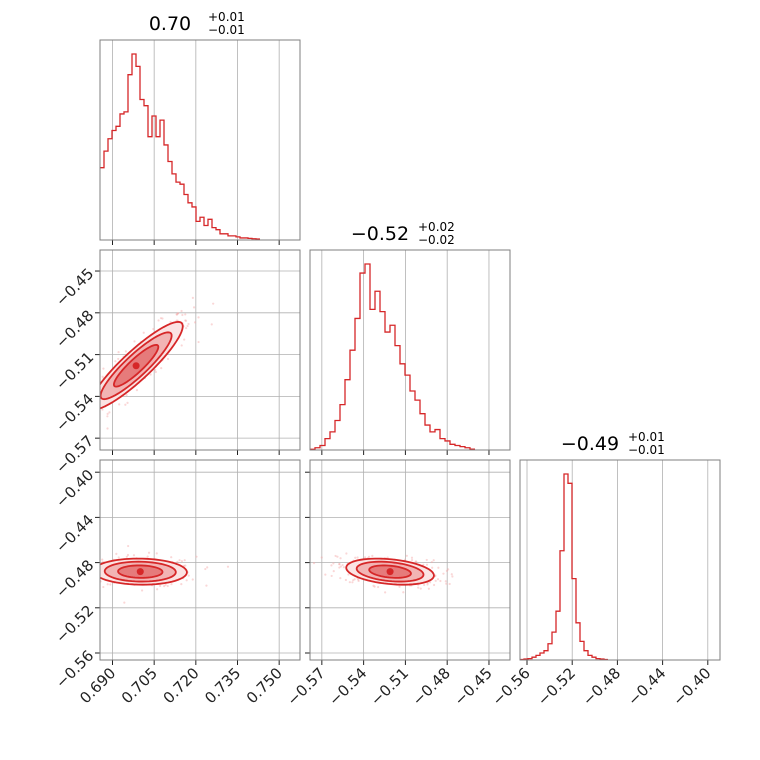 The image size is (760, 760). What do you see at coordinates (511, 686) in the screenshot?
I see `x-tick-label: −0.56` at bounding box center [511, 686].